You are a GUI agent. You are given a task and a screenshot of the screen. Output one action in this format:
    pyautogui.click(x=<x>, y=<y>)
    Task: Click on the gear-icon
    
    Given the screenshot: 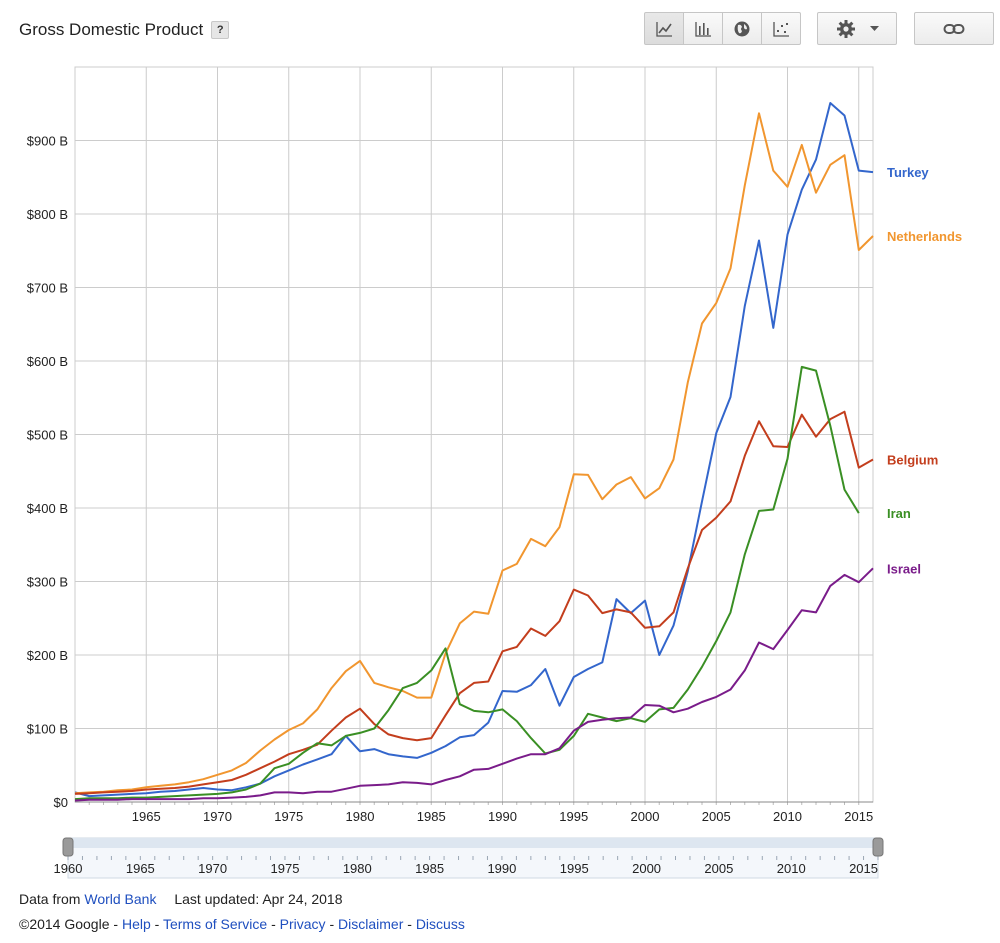 What is the action you would take?
    pyautogui.click(x=845, y=28)
    